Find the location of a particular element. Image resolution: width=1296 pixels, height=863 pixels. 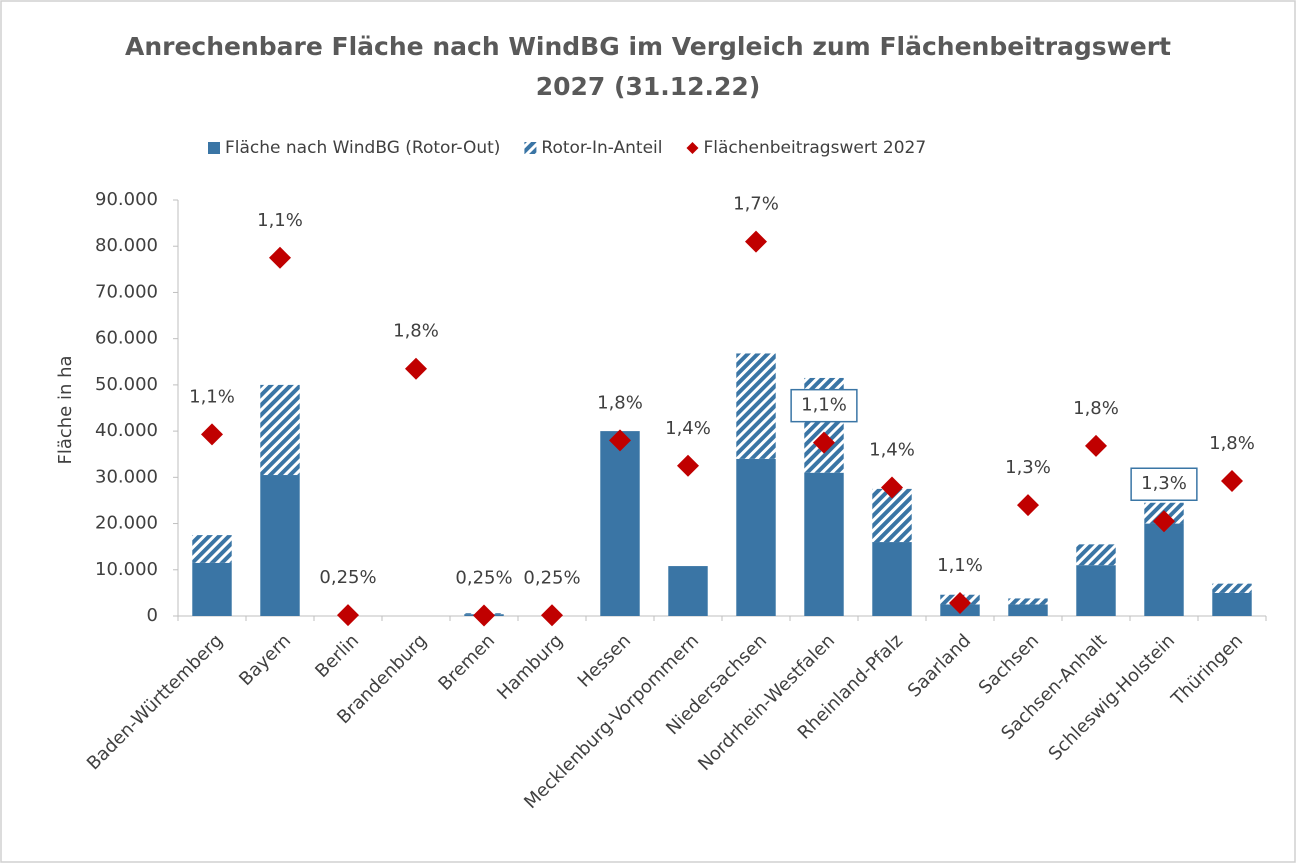

y-tick-label: 30.000 is located at coordinates (126, 476).